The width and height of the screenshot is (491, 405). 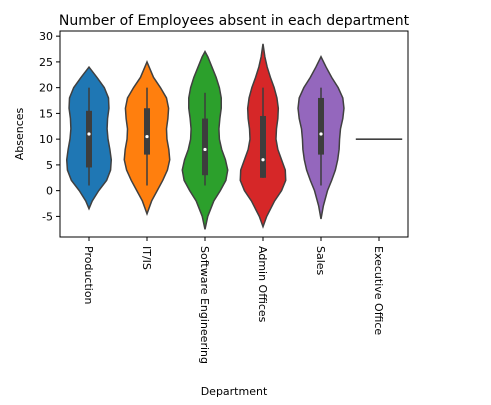 What do you see at coordinates (47, 216) in the screenshot?
I see `y-tick-label: -5` at bounding box center [47, 216].